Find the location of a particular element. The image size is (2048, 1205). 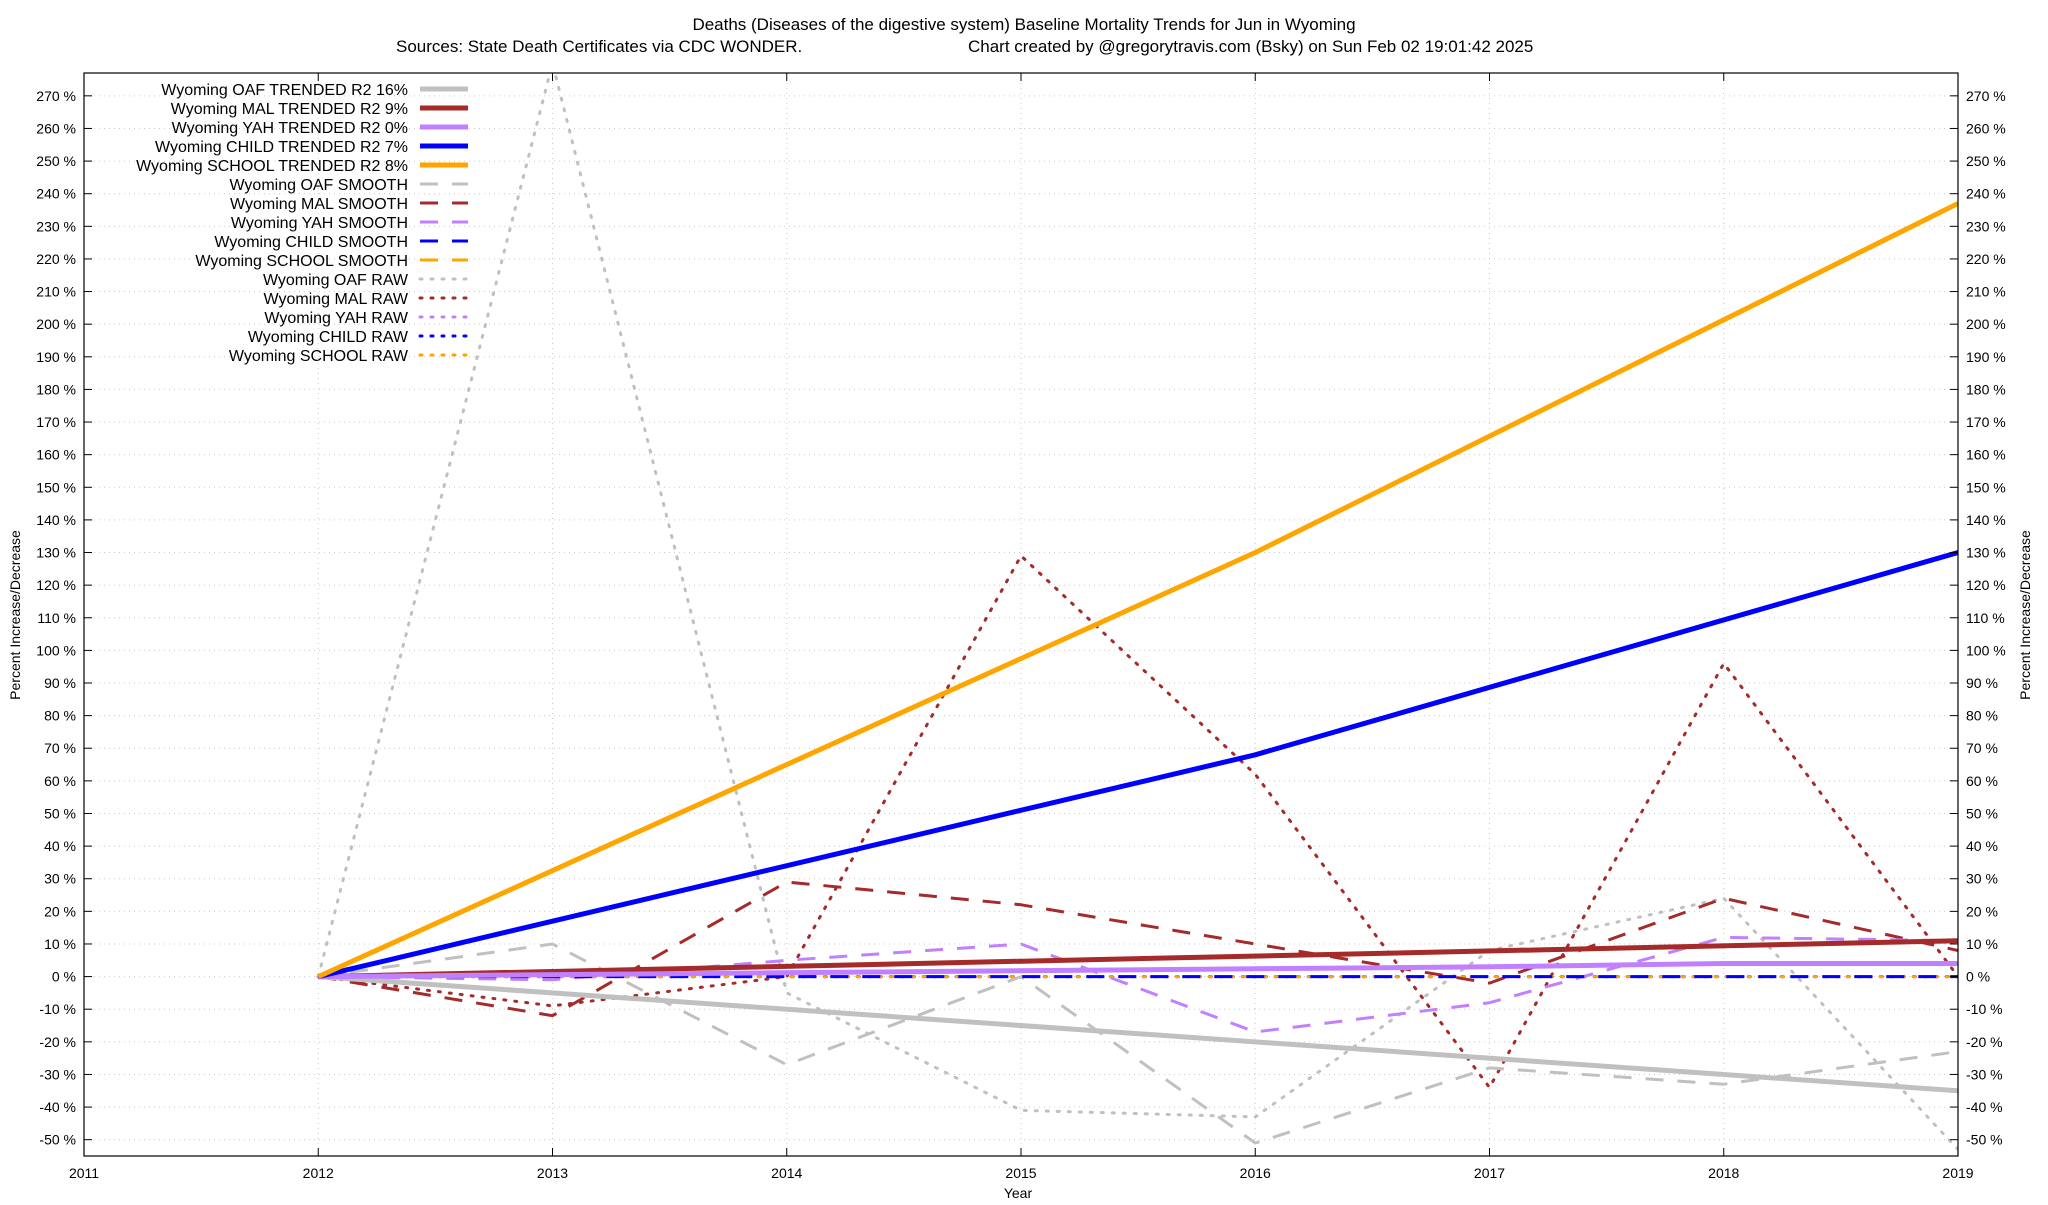

y-tick-label: 80 % is located at coordinates (60, 716).